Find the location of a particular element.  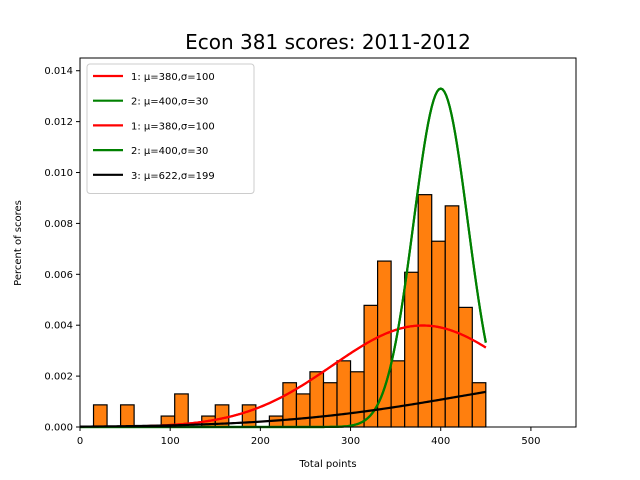

x-tick-label: 300 is located at coordinates (350, 441).